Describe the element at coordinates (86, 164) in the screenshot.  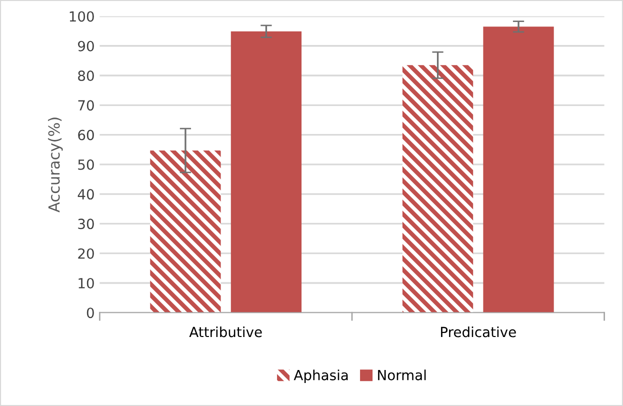
I see `y-tick-label: 50` at that location.